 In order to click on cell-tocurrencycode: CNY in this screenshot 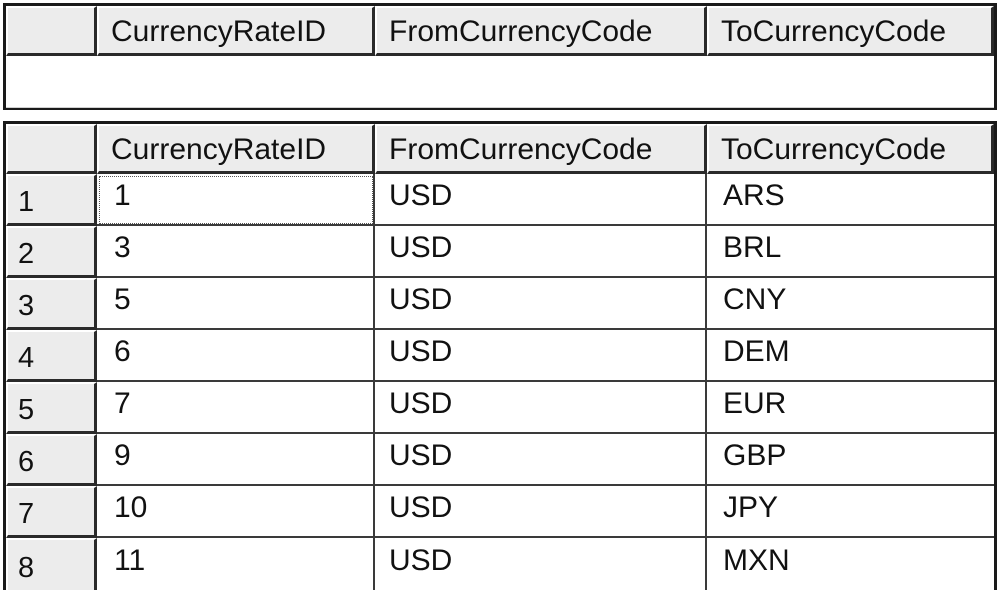, I will do `click(850, 304)`.